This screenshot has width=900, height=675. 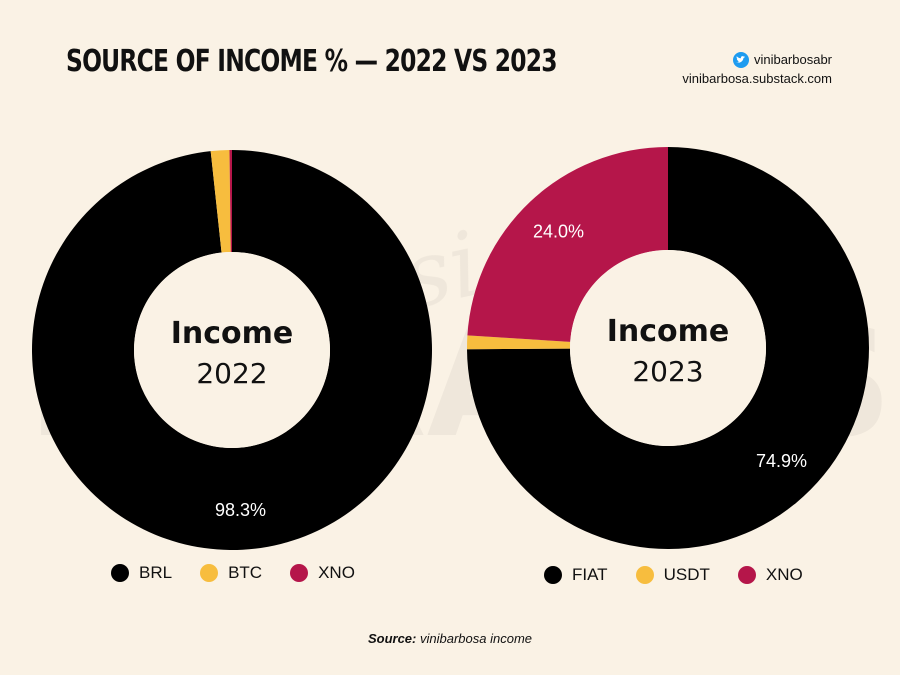 I want to click on legend-item-brl: BRL, so click(x=141, y=573).